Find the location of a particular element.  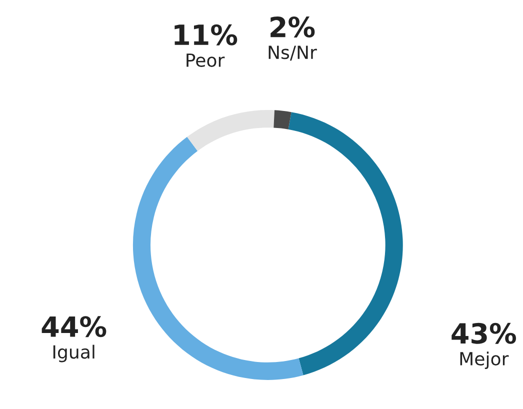

slice-label: Mejor is located at coordinates (484, 361).